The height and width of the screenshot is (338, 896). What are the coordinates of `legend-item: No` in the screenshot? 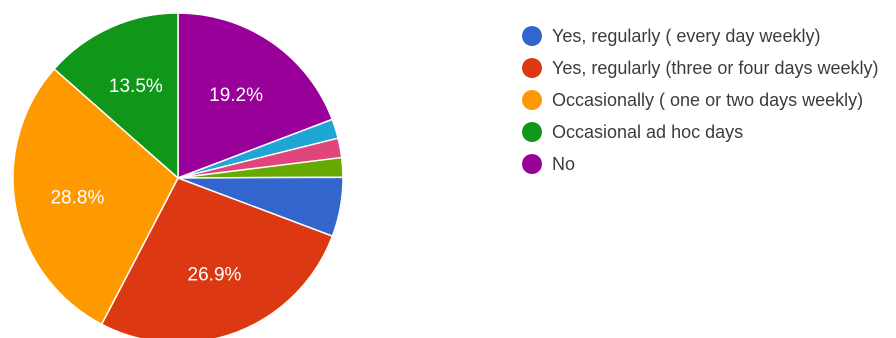 It's located at (708, 164).